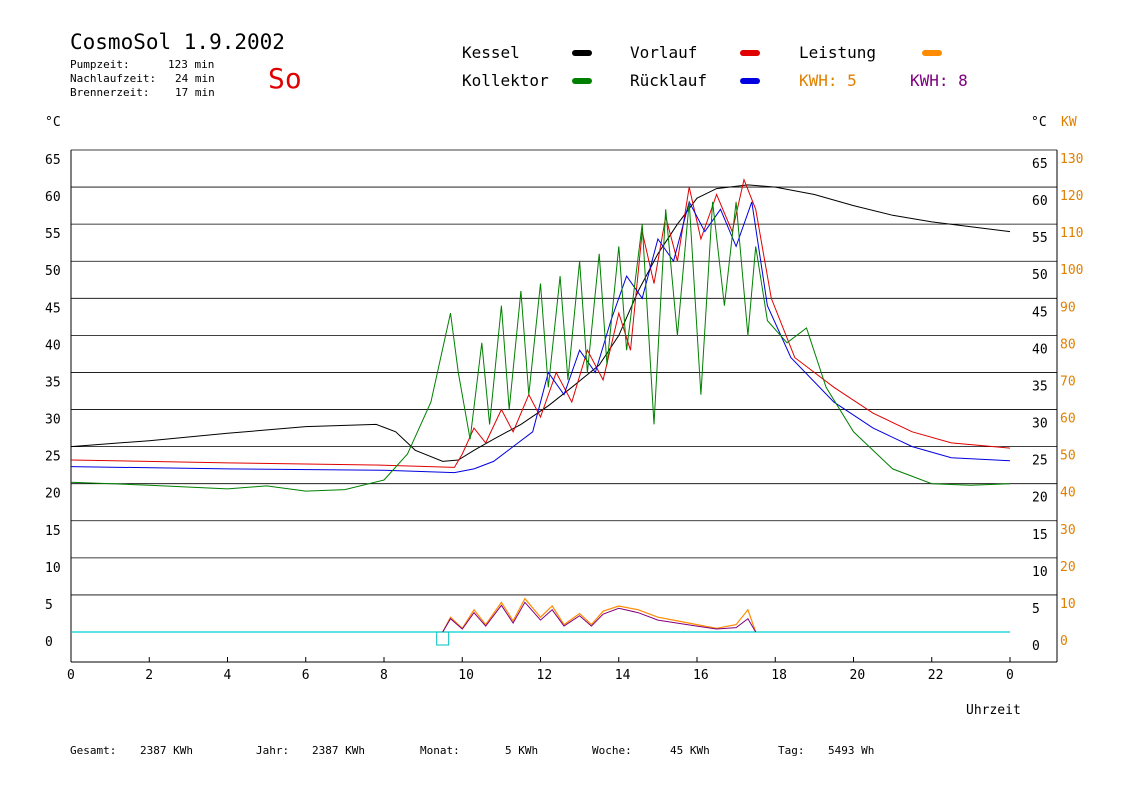 Image resolution: width=1148 pixels, height=812 pixels. What do you see at coordinates (939, 80) in the screenshot?
I see `legend-kwh2-label: KWH: 8` at bounding box center [939, 80].